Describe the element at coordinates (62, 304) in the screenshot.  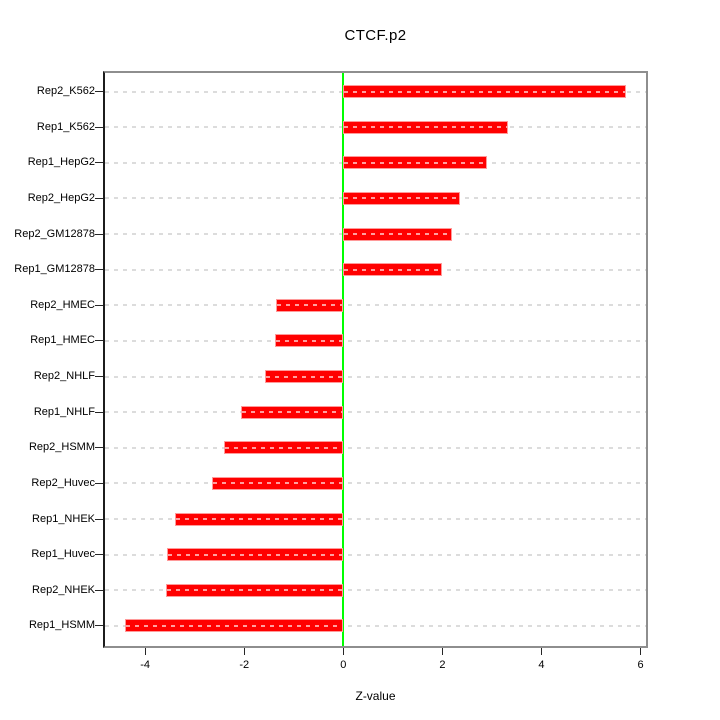
I see `y-axis-label: Rep2_HMEC` at that location.